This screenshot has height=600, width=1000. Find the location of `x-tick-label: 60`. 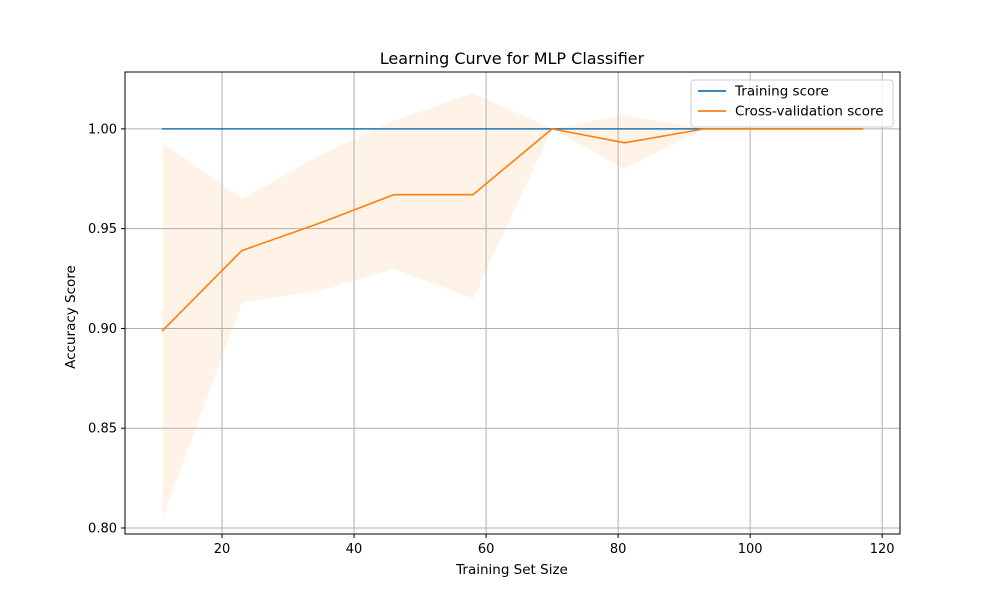

x-tick-label: 60 is located at coordinates (486, 549).